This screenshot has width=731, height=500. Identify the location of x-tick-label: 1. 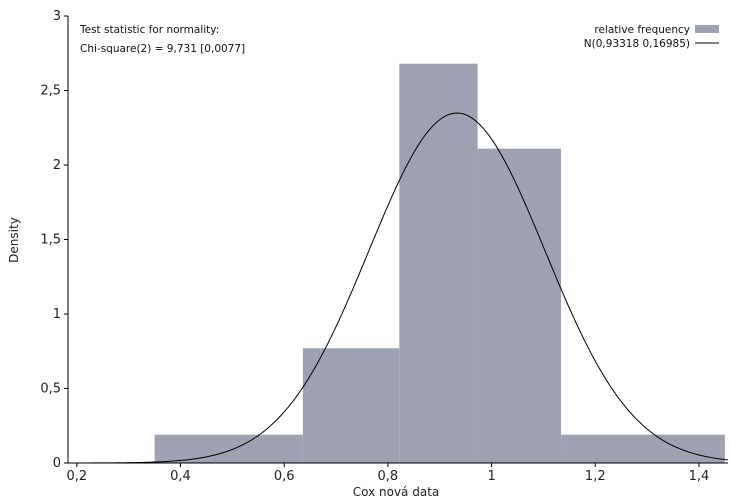
(491, 476).